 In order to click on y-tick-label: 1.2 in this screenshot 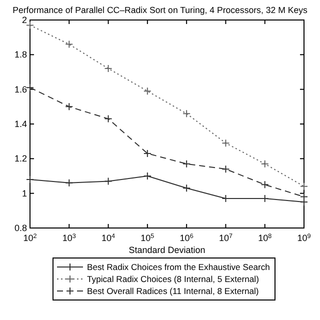, I will do `click(20, 159)`.